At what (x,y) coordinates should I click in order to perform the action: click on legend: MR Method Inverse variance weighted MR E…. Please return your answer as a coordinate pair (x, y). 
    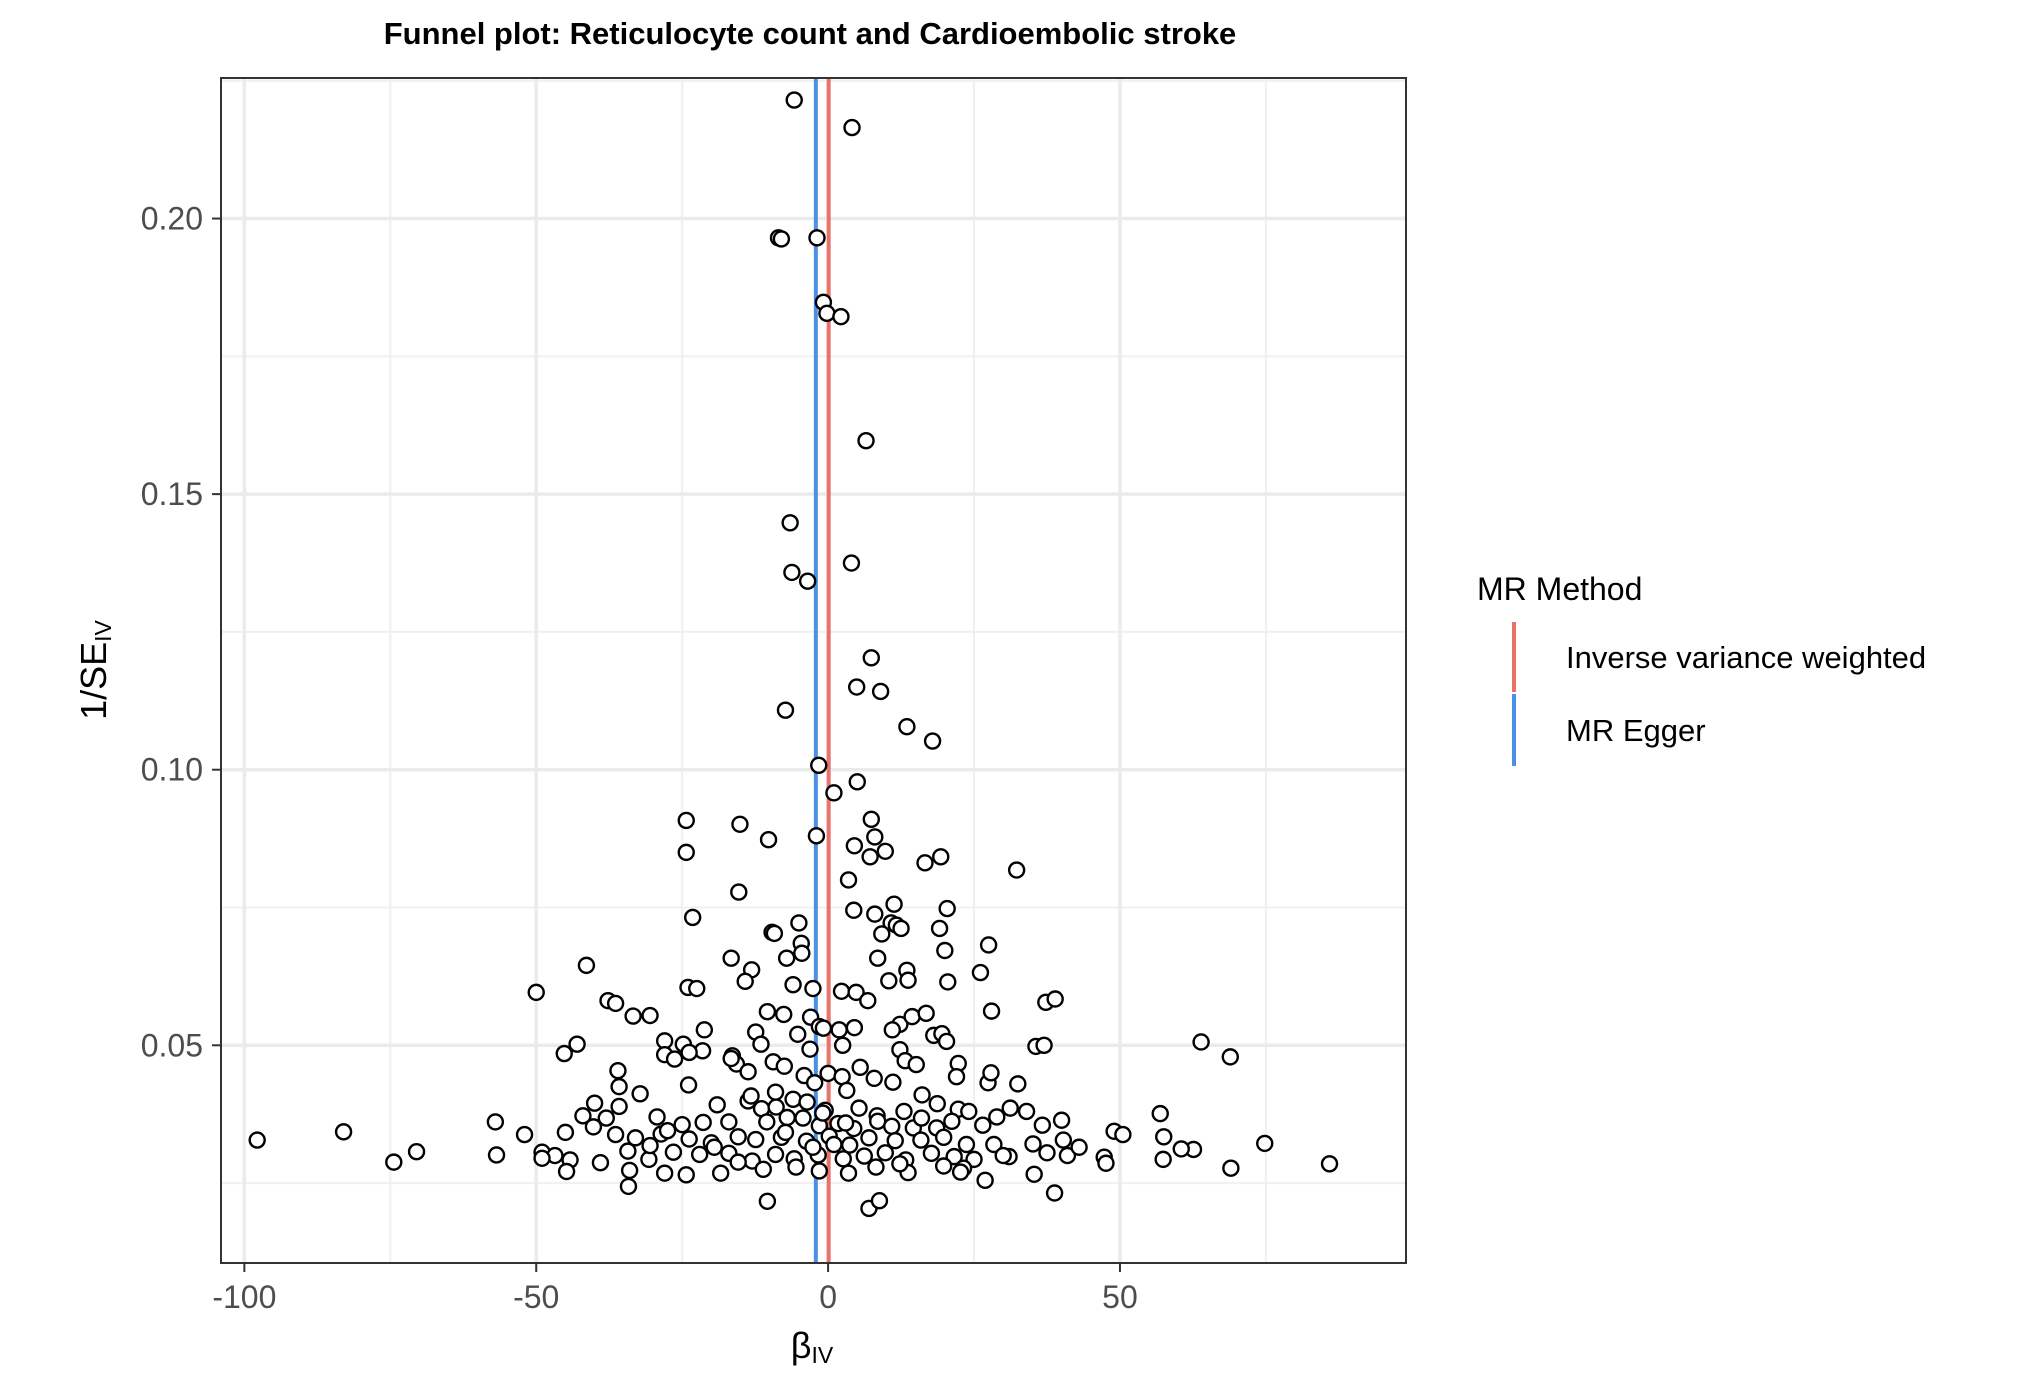
    Looking at the image, I should click on (1701, 668).